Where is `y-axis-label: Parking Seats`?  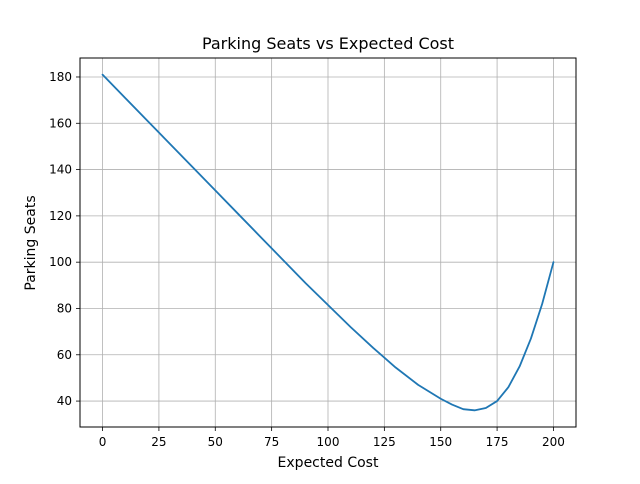
y-axis-label: Parking Seats is located at coordinates (31, 242).